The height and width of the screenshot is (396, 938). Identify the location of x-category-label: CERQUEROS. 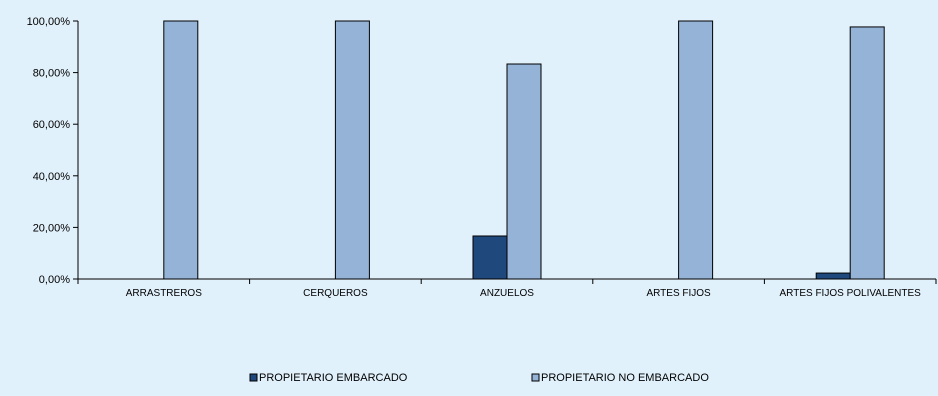
(335, 293).